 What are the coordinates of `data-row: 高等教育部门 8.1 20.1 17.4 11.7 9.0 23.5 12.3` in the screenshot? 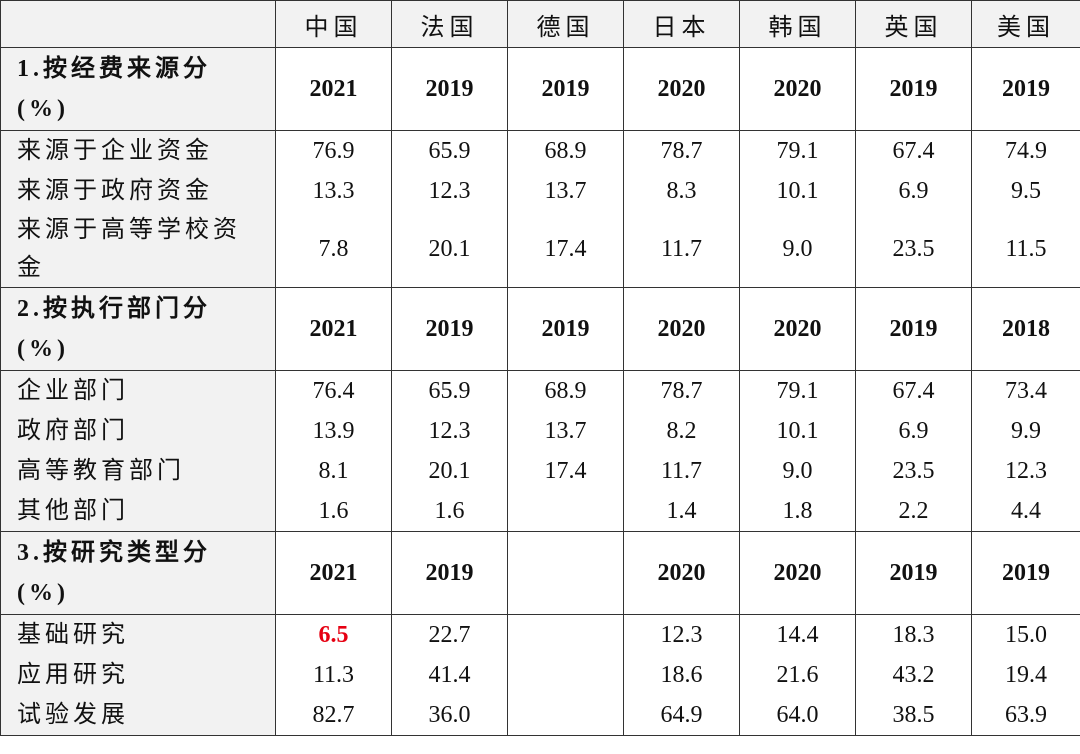 It's located at (540, 471).